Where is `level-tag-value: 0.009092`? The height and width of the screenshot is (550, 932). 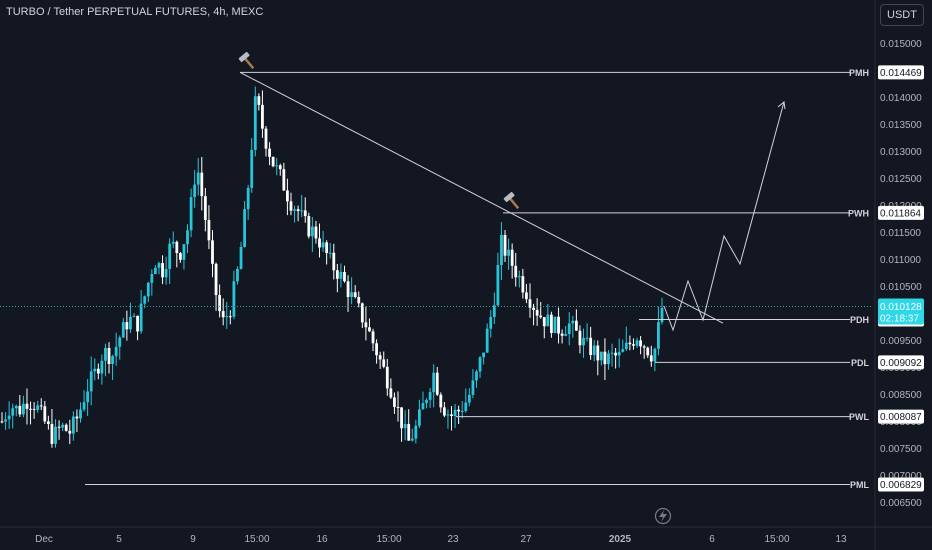 level-tag-value: 0.009092 is located at coordinates (901, 363).